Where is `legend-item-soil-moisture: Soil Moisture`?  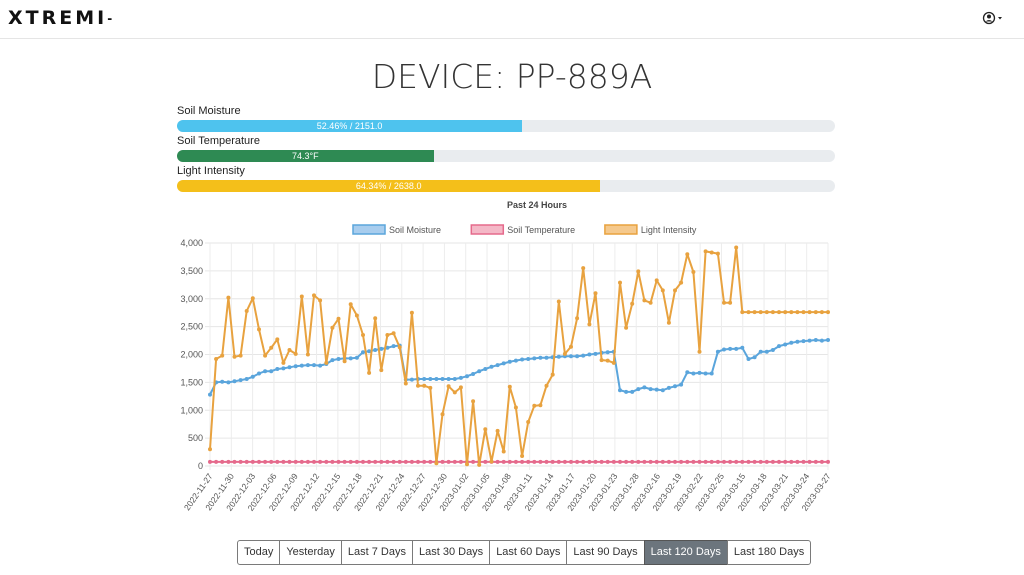 legend-item-soil-moisture: Soil Moisture is located at coordinates (396, 229).